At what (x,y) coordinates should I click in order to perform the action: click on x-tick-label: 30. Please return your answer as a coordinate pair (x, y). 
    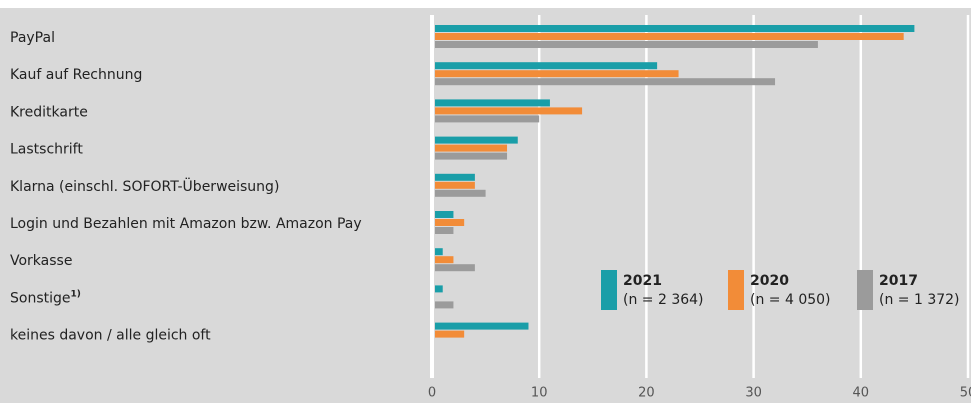
    Looking at the image, I should click on (753, 393).